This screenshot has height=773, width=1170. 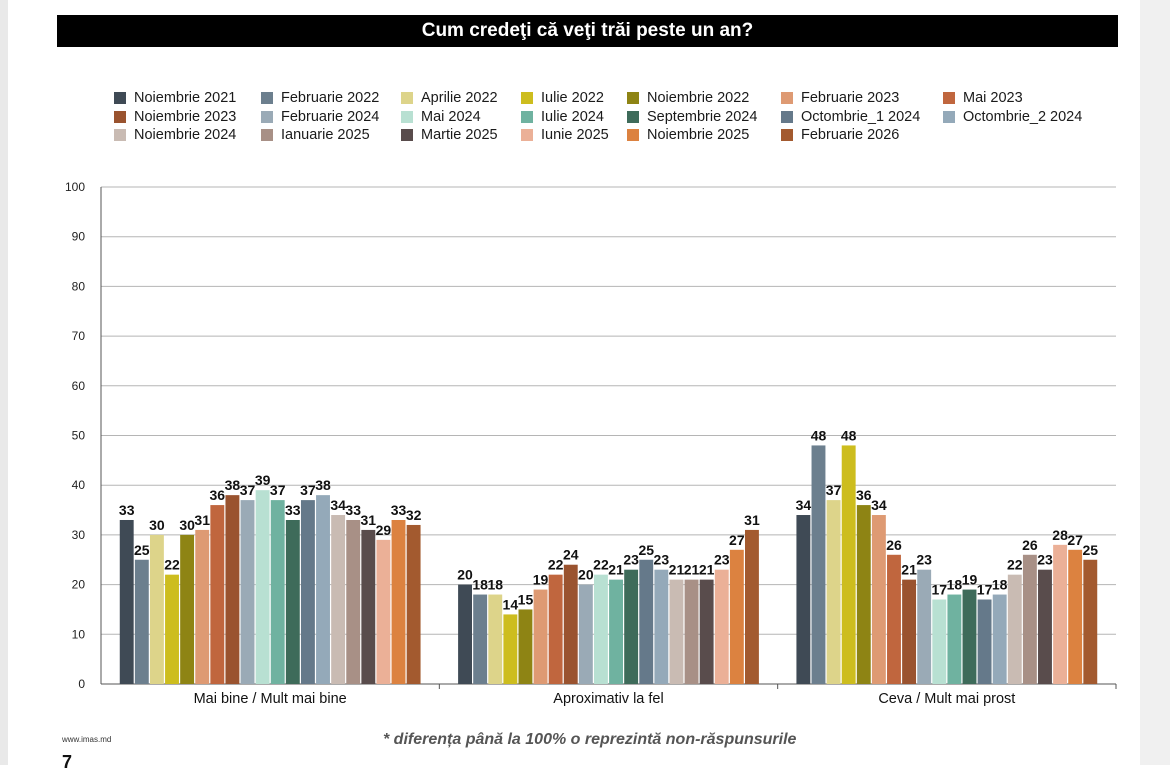 What do you see at coordinates (526, 599) in the screenshot?
I see `data-label: 15` at bounding box center [526, 599].